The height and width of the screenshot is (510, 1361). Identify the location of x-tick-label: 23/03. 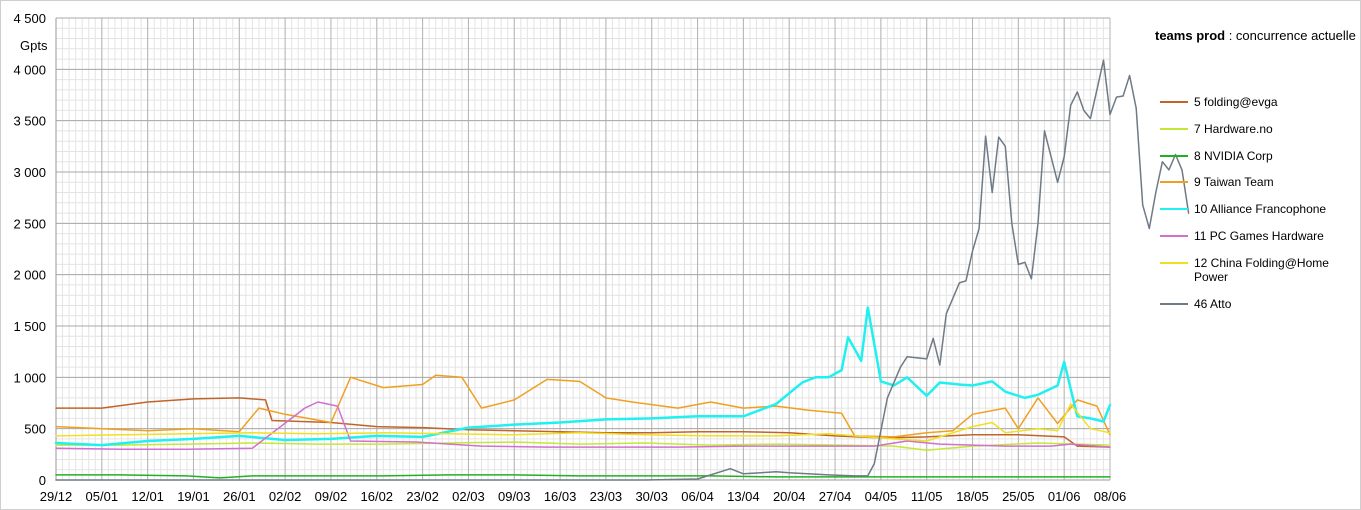
(606, 496).